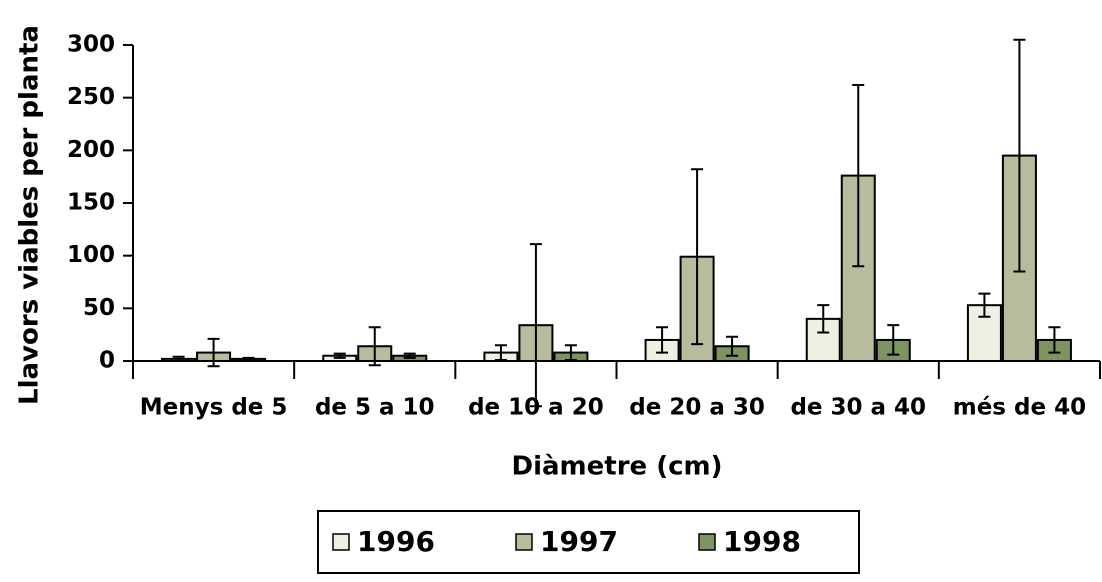  I want to click on x-tick-label: Menys de 5, so click(214, 408).